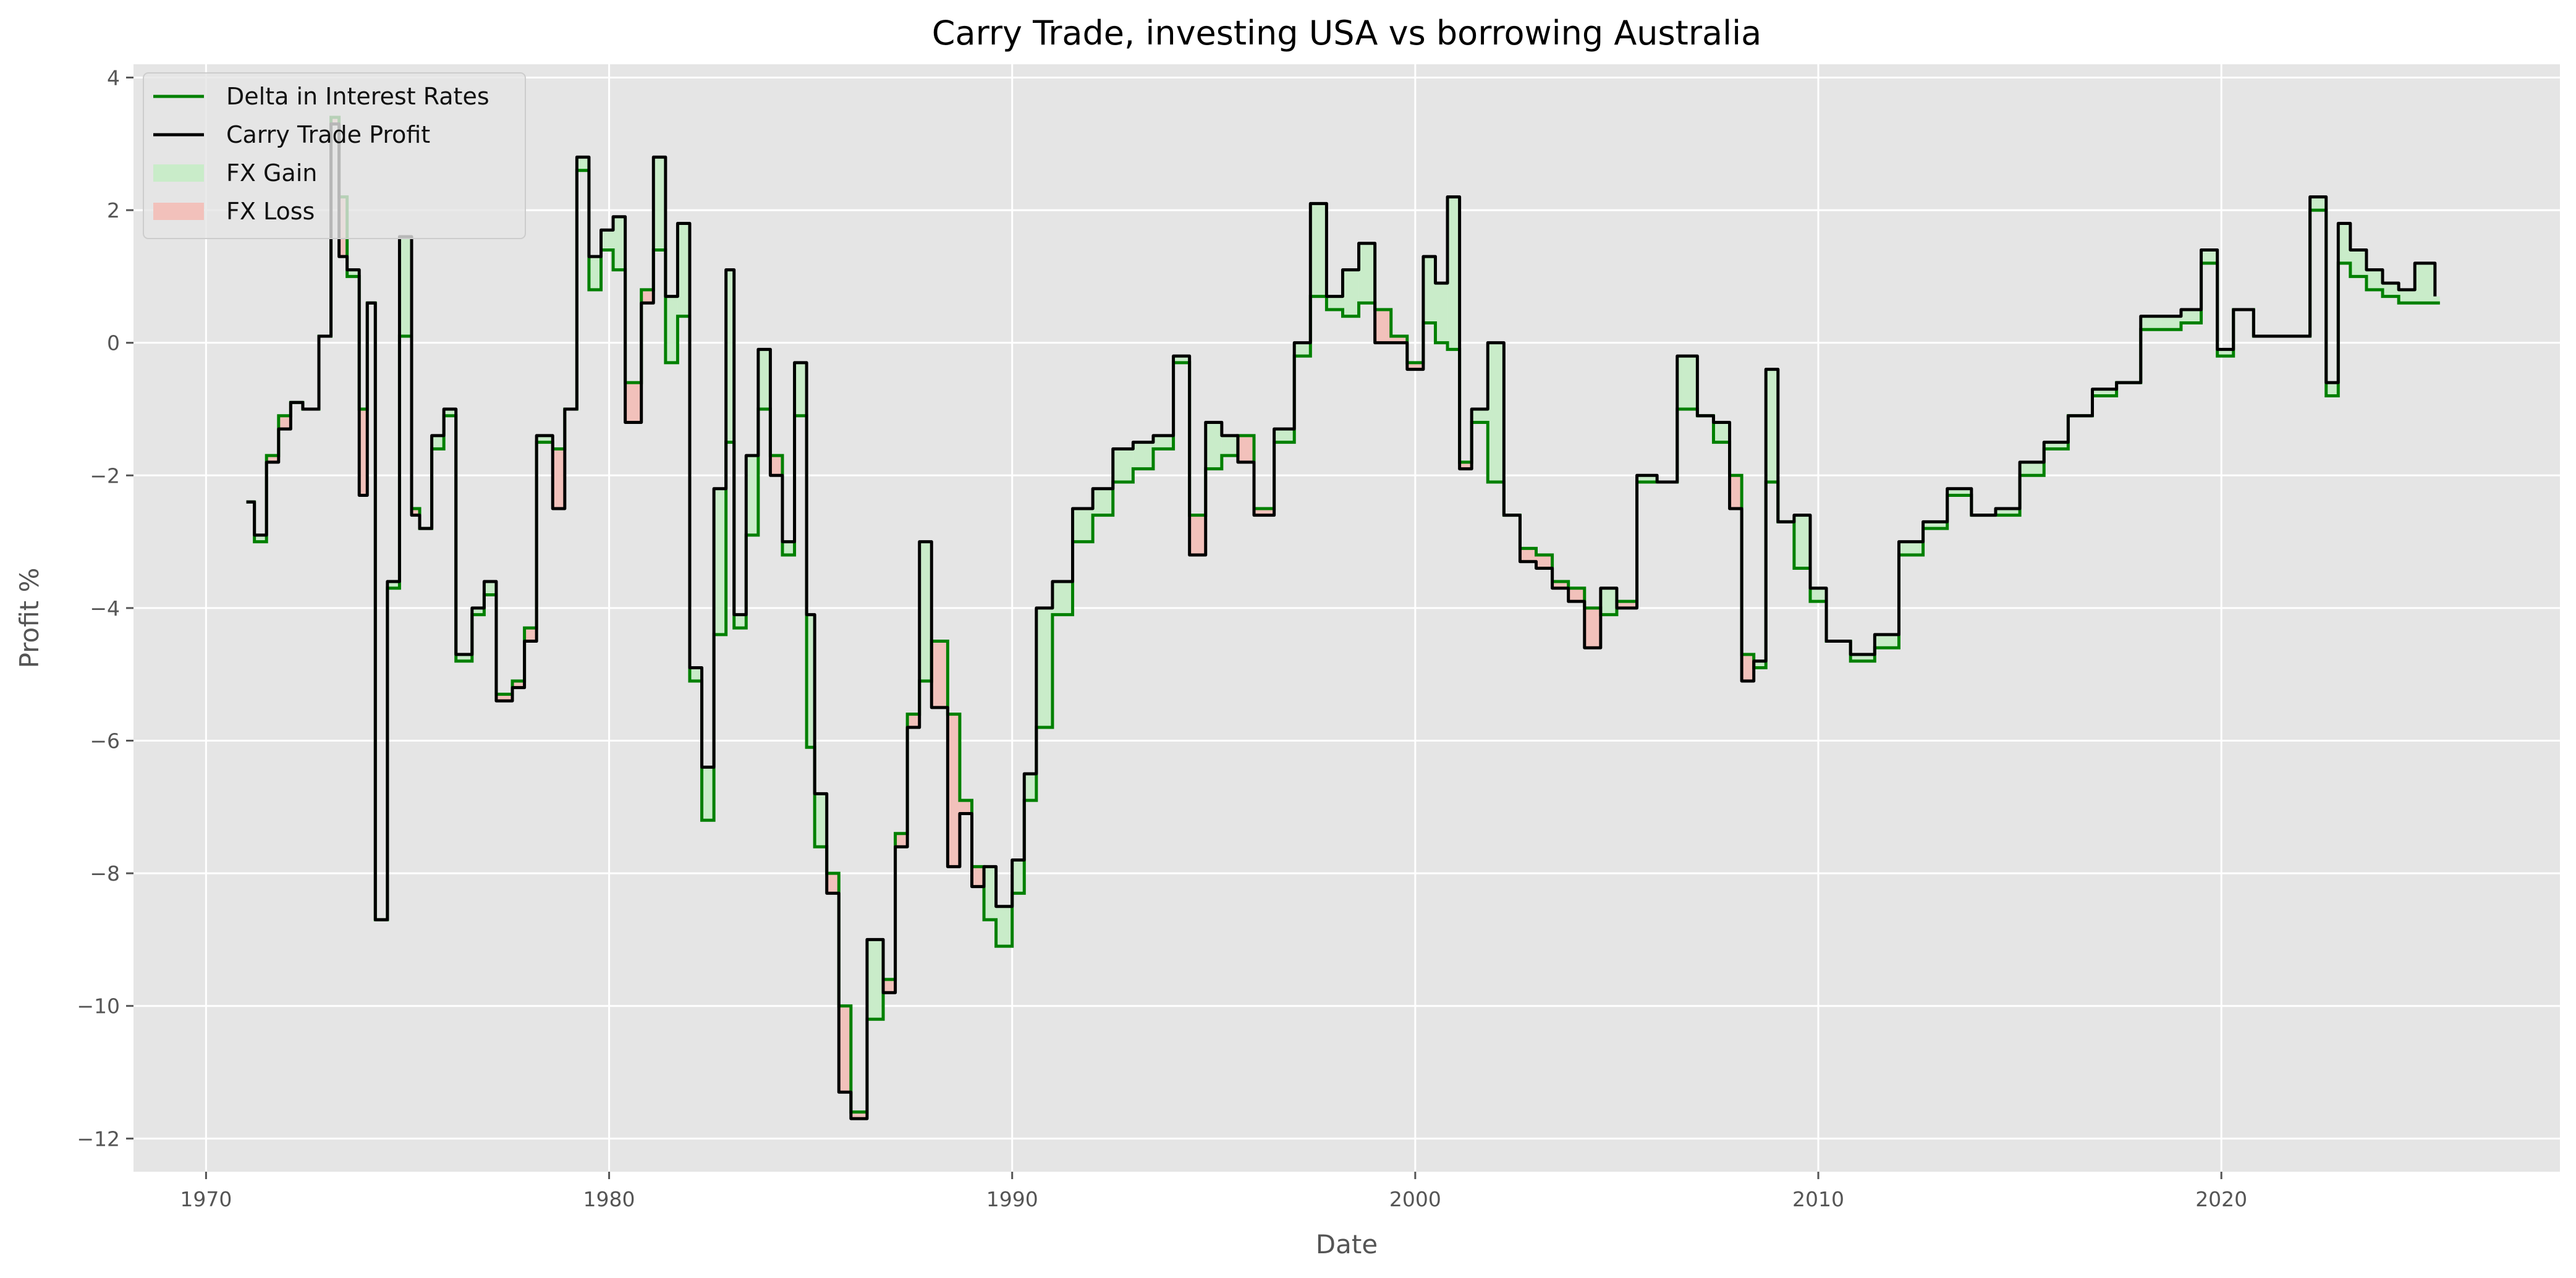 The height and width of the screenshot is (1278, 2576). Describe the element at coordinates (178, 173) in the screenshot. I see `legend-swatch-gain` at that location.